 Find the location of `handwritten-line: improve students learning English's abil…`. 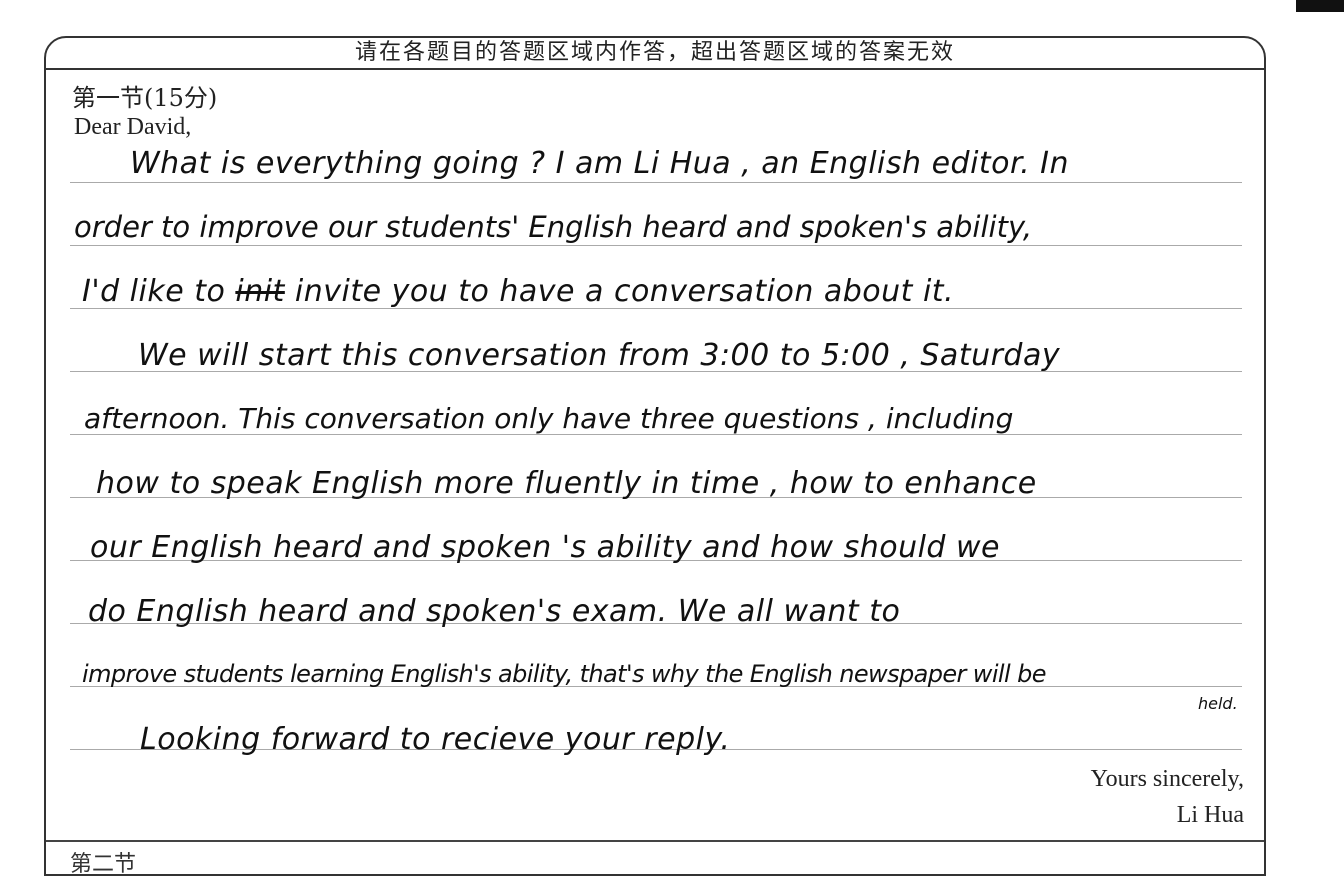

handwritten-line: improve students learning English's abil… is located at coordinates (564, 674).